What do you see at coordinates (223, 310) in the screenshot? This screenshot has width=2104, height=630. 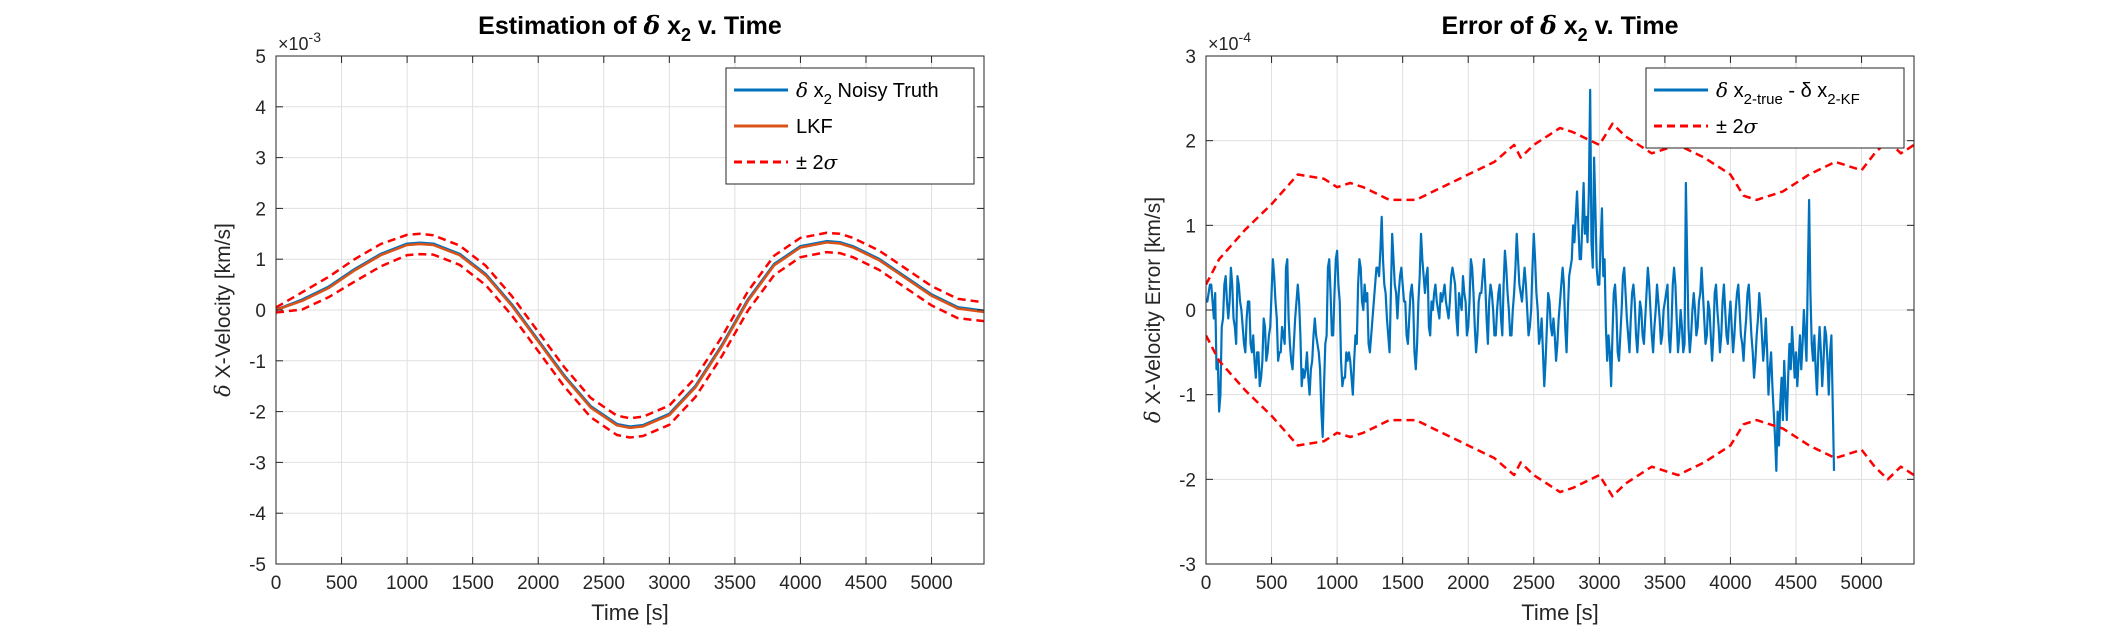 I see `y-axis-label: δ X-Velocity [km/s]` at bounding box center [223, 310].